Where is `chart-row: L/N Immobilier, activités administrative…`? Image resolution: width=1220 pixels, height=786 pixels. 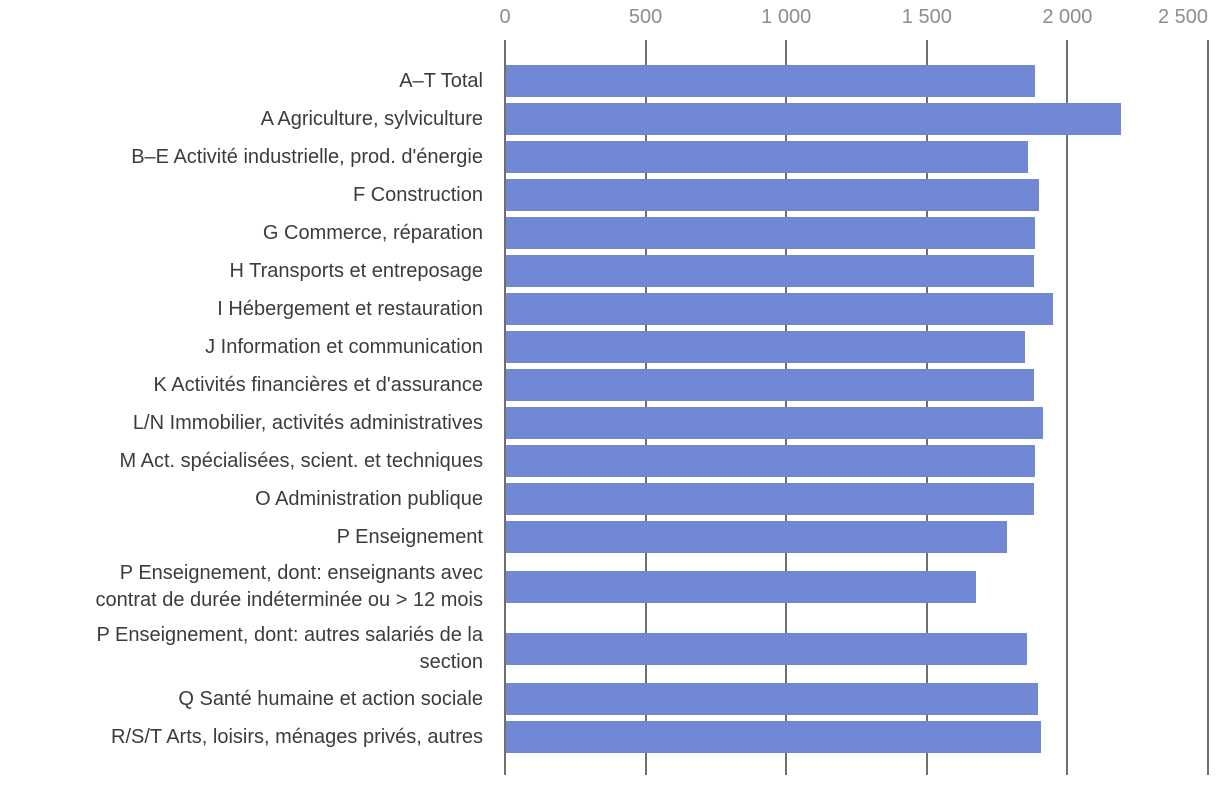 chart-row: L/N Immobilier, activités administrative… is located at coordinates (610, 423).